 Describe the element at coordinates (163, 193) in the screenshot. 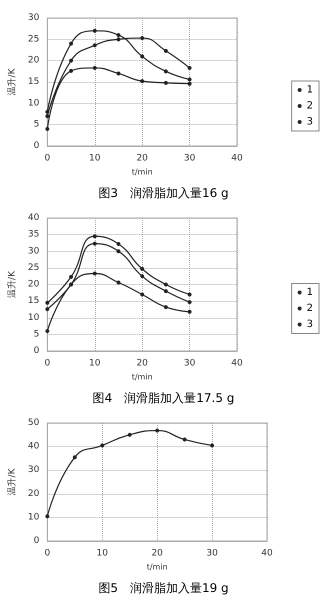

I see `text: 图3 润滑脂加入量16 g` at that location.